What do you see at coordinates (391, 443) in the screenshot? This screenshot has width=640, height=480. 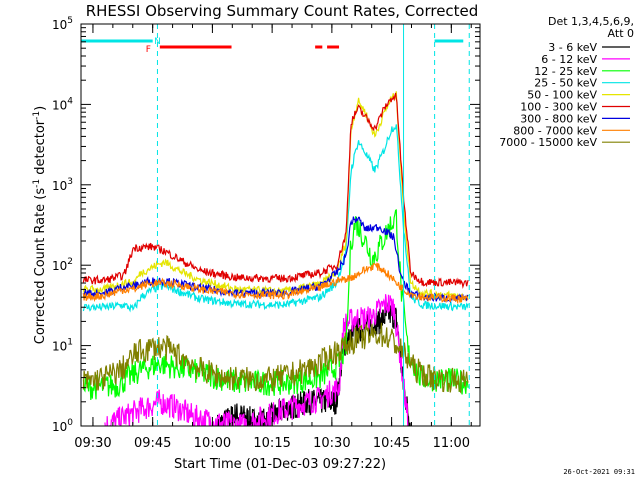 I see `x-tick-label-5: 10:45` at bounding box center [391, 443].